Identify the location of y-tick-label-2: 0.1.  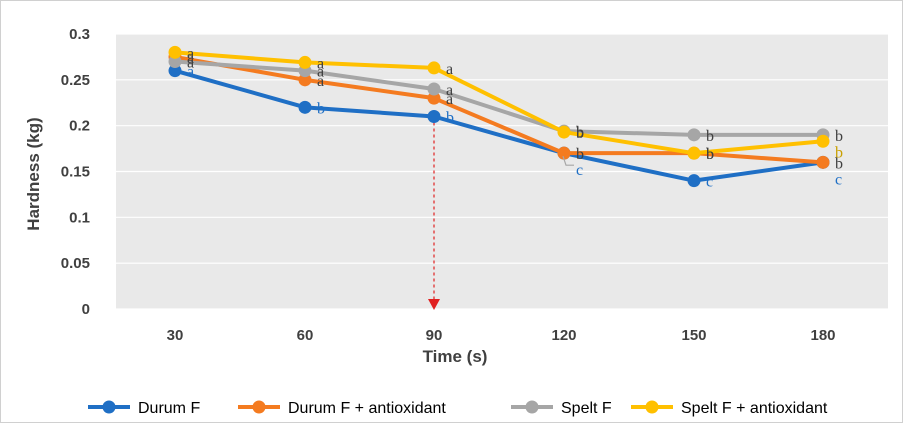
(79, 217).